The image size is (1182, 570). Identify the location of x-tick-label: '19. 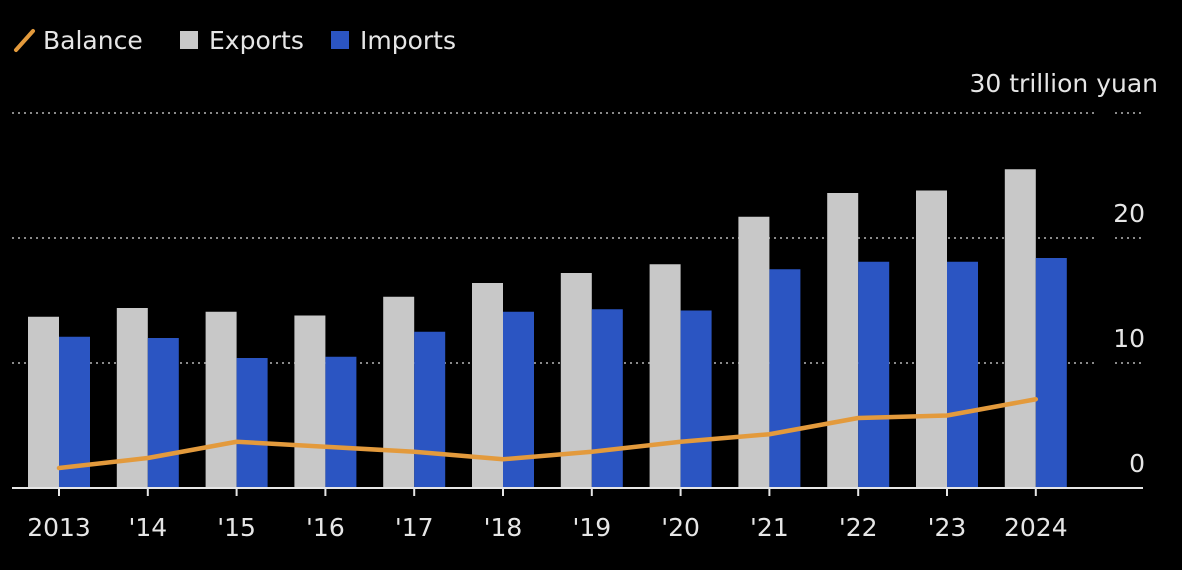
(591, 527).